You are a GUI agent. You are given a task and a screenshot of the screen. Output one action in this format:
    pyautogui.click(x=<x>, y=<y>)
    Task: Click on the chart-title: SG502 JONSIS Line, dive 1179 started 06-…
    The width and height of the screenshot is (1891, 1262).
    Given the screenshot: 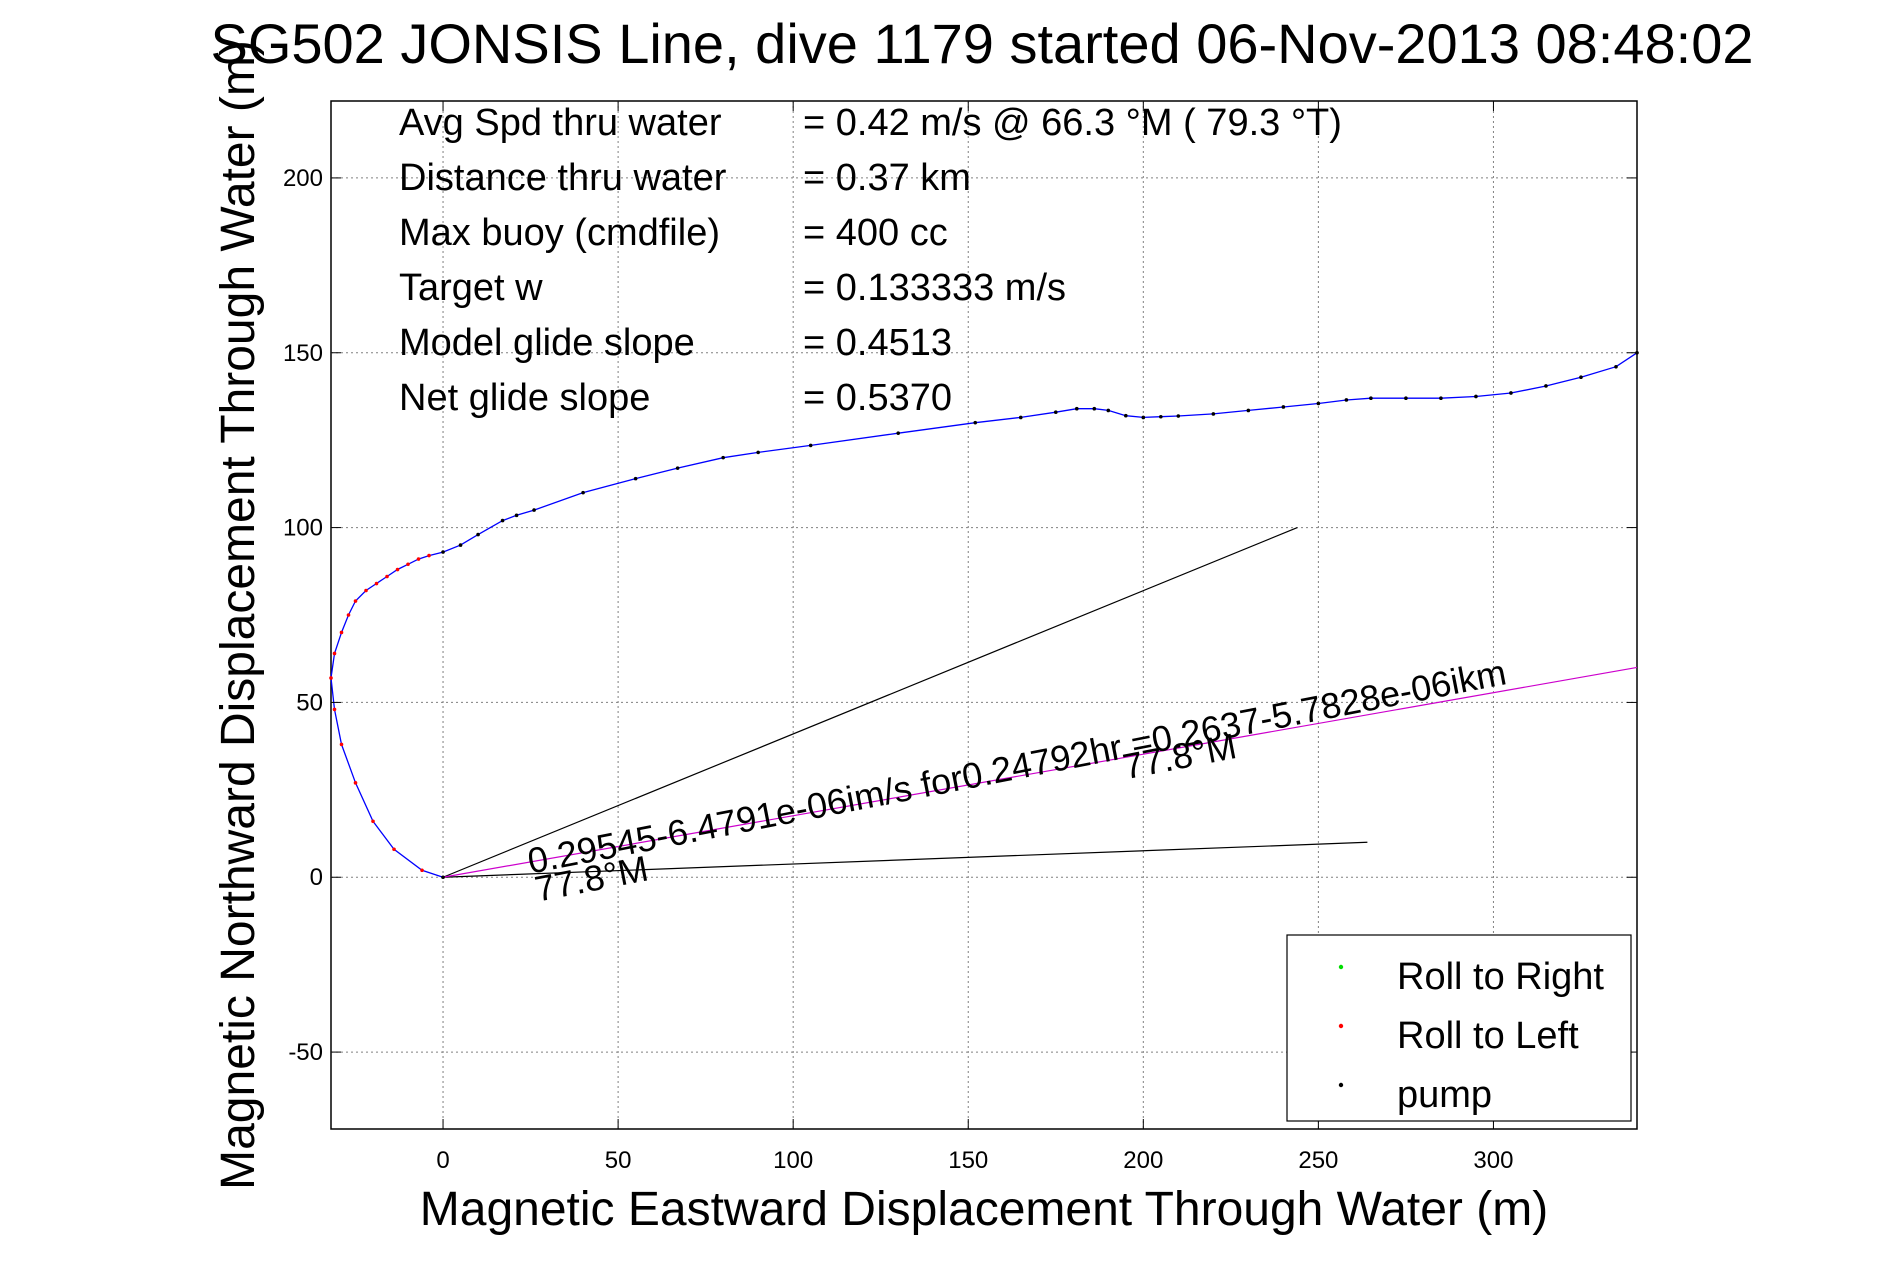 What is the action you would take?
    pyautogui.click(x=981, y=43)
    